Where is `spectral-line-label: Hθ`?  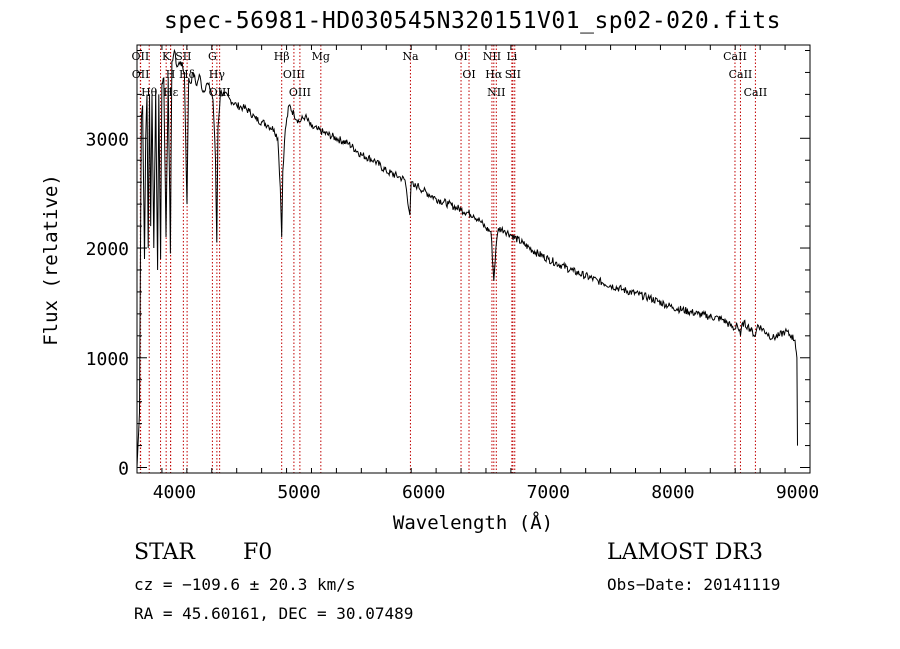 spectral-line-label: Hθ is located at coordinates (149, 92).